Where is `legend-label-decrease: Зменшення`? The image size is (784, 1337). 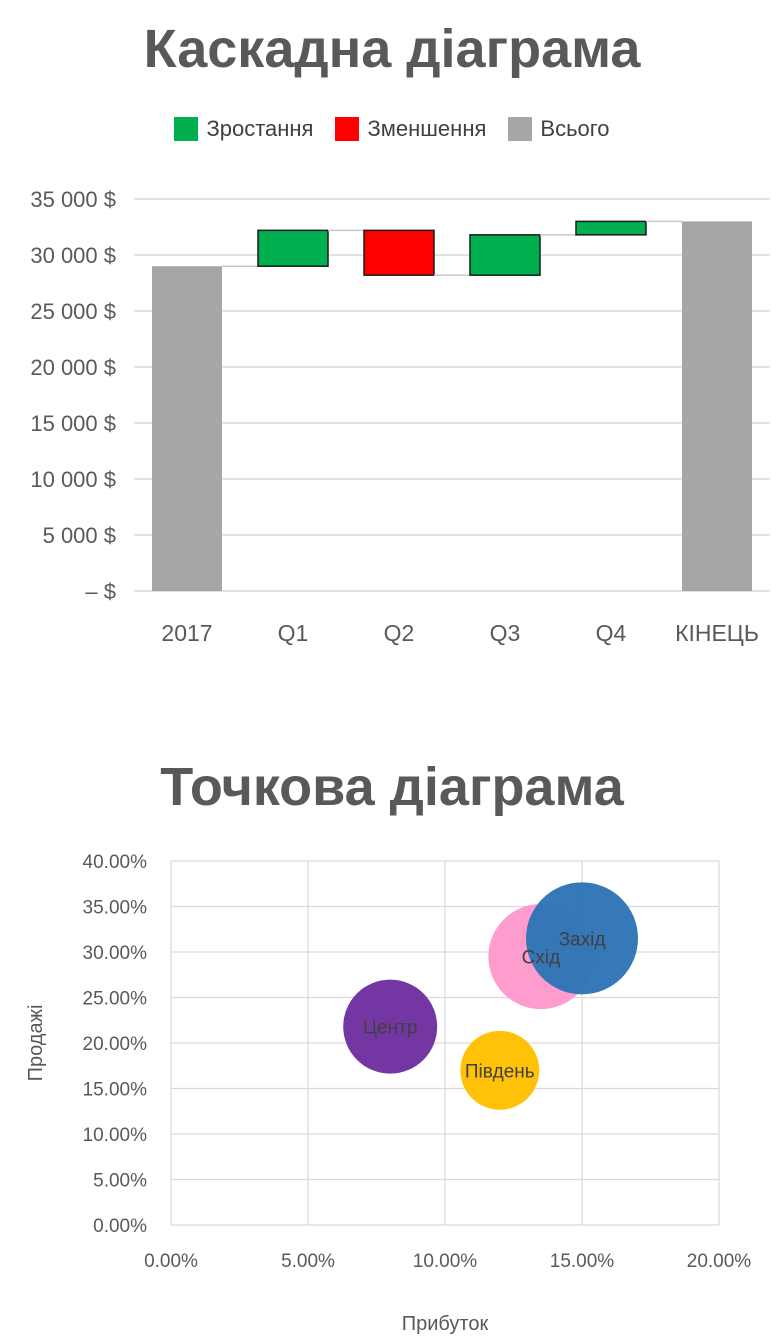
legend-label-decrease: Зменшення is located at coordinates (427, 128).